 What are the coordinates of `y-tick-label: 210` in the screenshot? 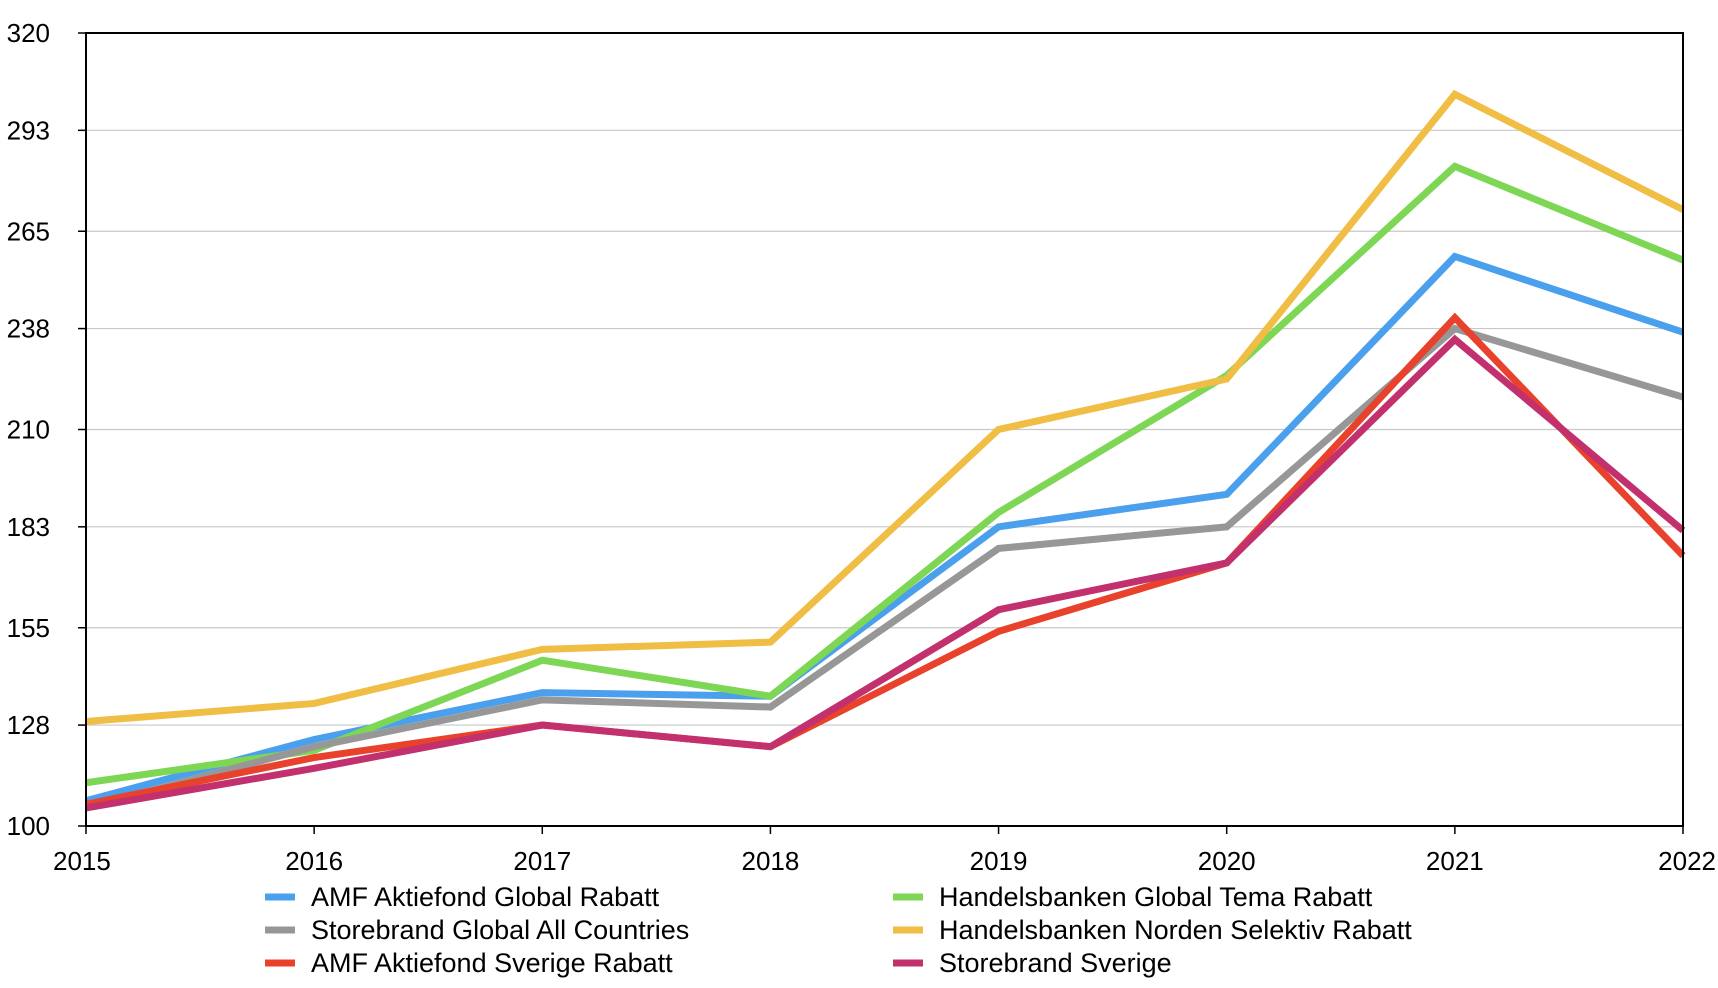 It's located at (28, 430).